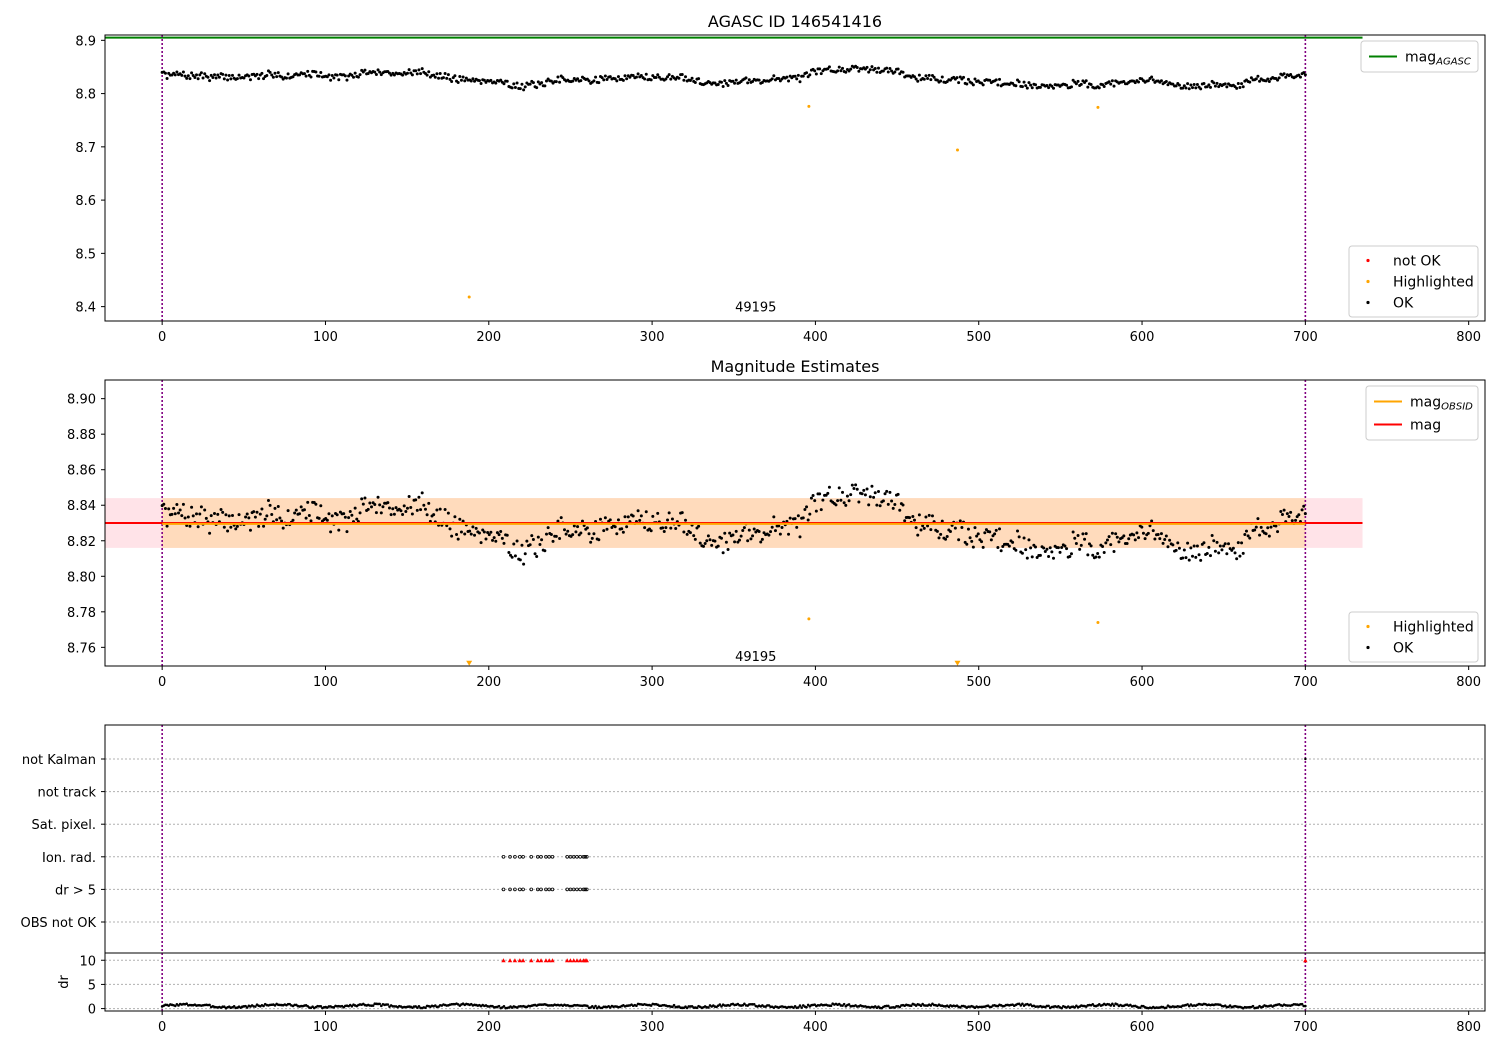 Image resolution: width=1500 pixels, height=1050 pixels. What do you see at coordinates (469, 663) in the screenshot?
I see `highlighted-below-axis-marker` at bounding box center [469, 663].